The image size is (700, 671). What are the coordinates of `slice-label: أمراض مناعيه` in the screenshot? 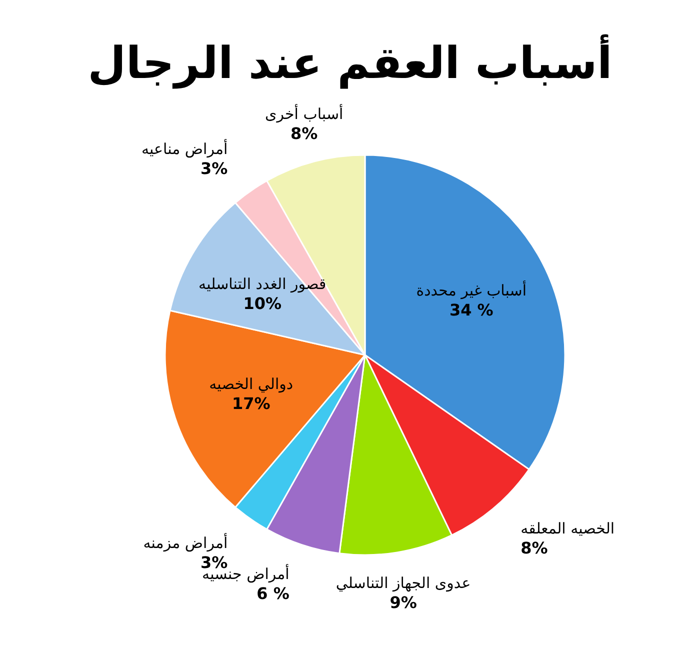 It's located at (184, 148).